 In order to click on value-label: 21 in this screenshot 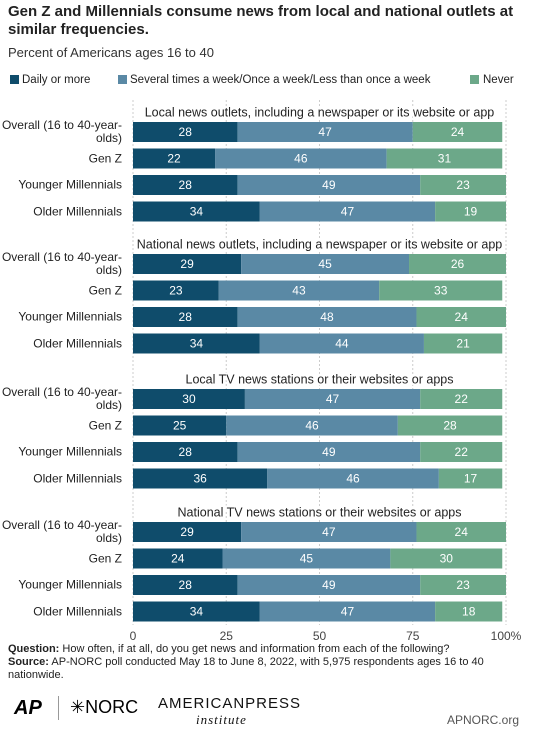, I will do `click(463, 344)`.